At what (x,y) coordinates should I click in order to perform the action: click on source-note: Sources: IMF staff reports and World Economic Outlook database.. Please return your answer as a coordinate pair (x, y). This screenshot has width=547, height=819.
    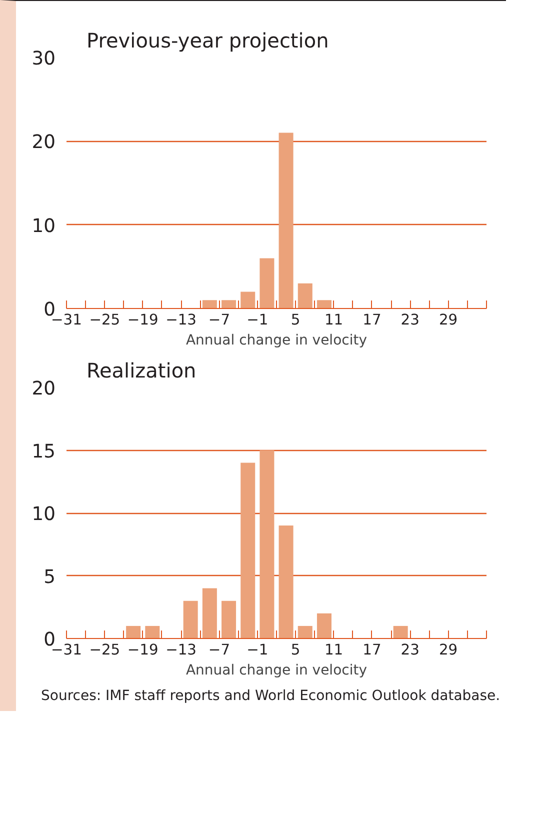
    Looking at the image, I should click on (270, 696).